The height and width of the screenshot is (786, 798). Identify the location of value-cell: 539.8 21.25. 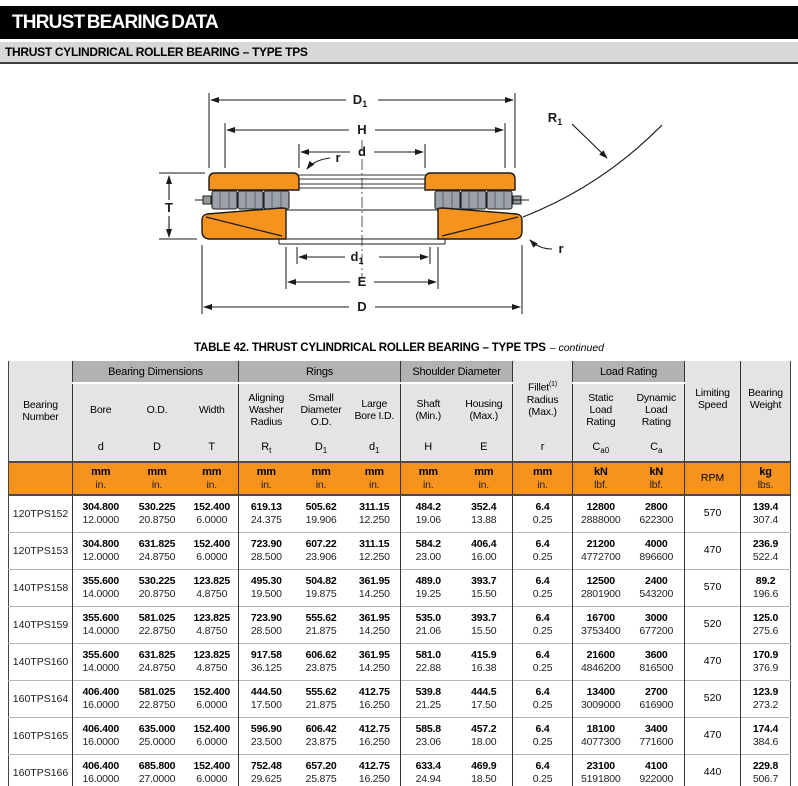
(428, 698).